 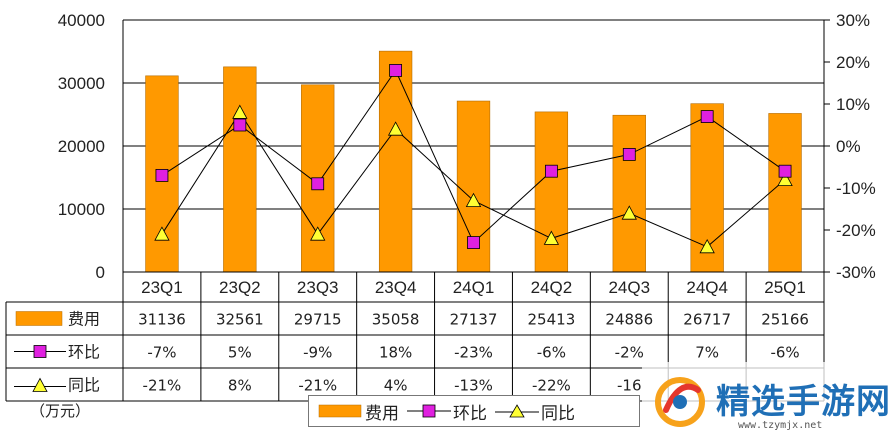 I want to click on legend-item-expense: 费用, so click(x=358, y=411).